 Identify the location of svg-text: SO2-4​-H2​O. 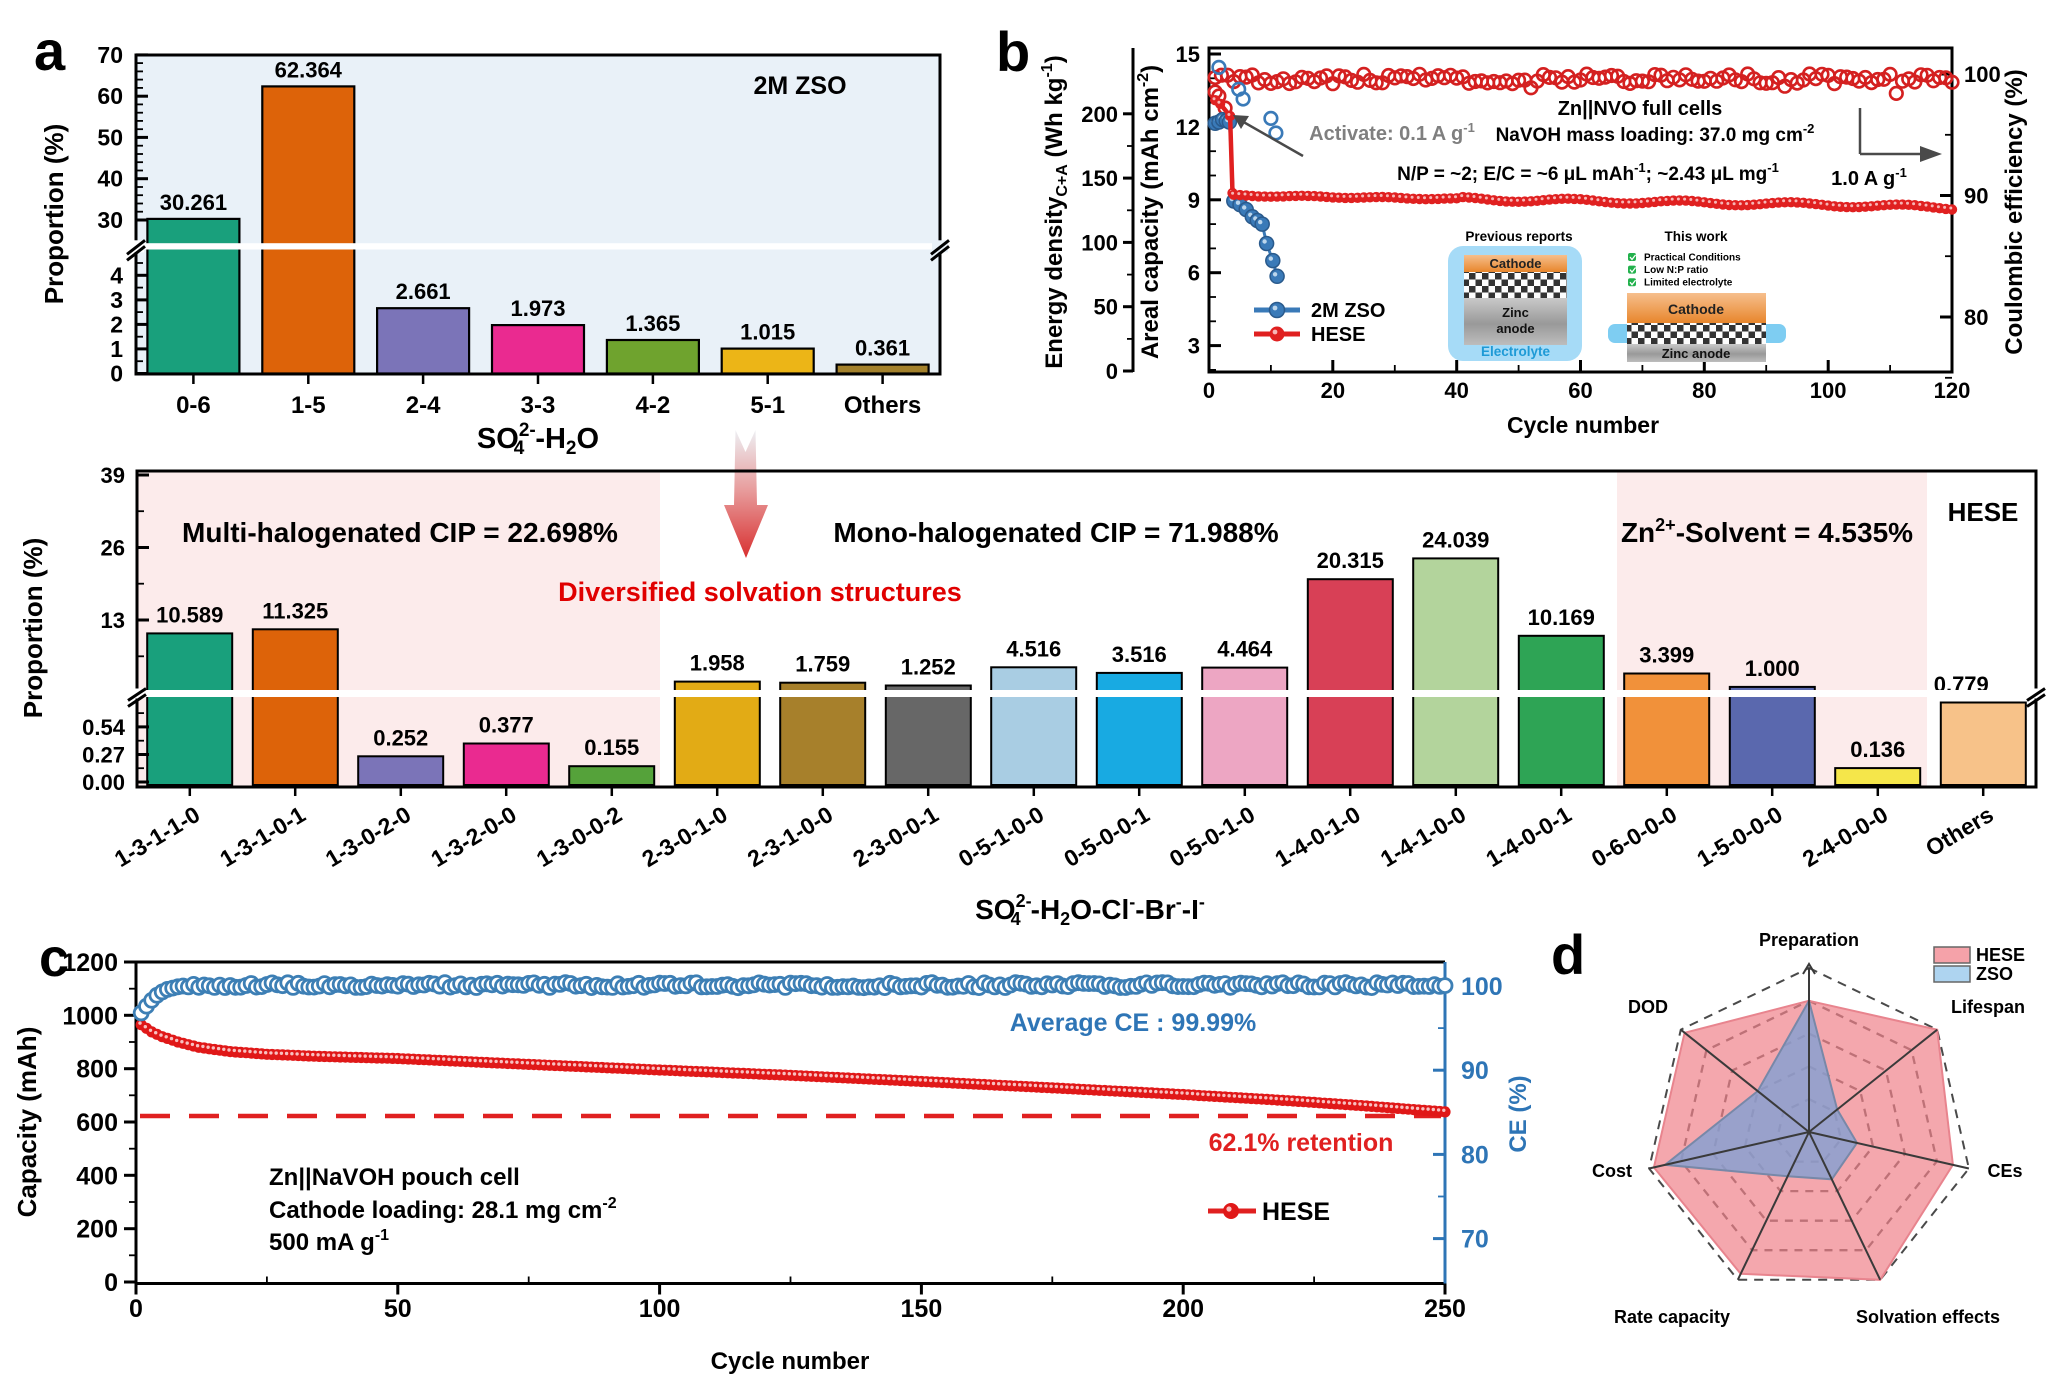
(538, 439).